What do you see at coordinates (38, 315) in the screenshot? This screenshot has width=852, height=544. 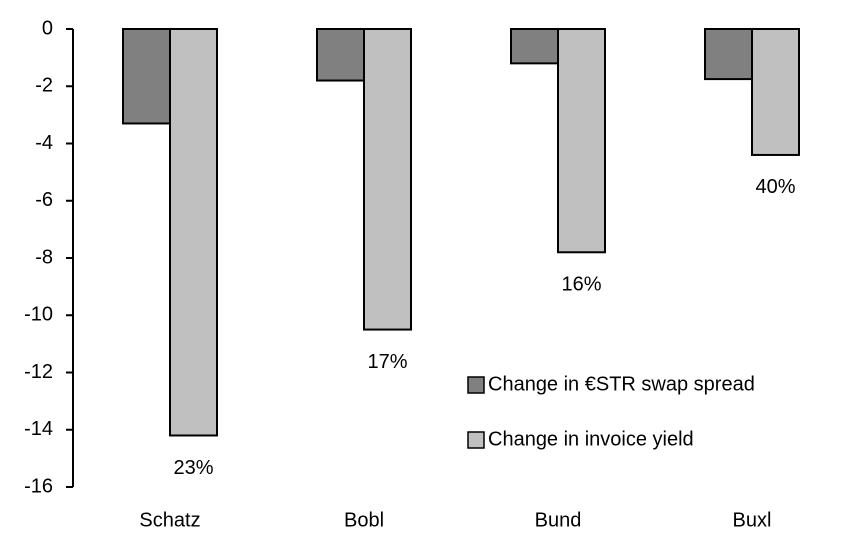 I see `y-tick-label: -10` at bounding box center [38, 315].